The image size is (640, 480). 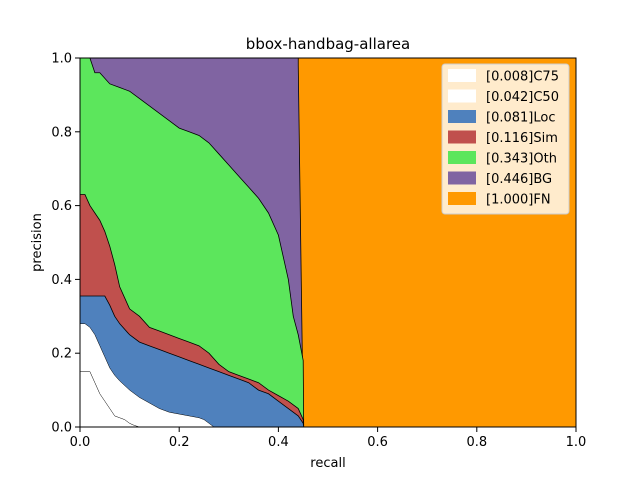 I want to click on area-loc, so click(x=192, y=361).